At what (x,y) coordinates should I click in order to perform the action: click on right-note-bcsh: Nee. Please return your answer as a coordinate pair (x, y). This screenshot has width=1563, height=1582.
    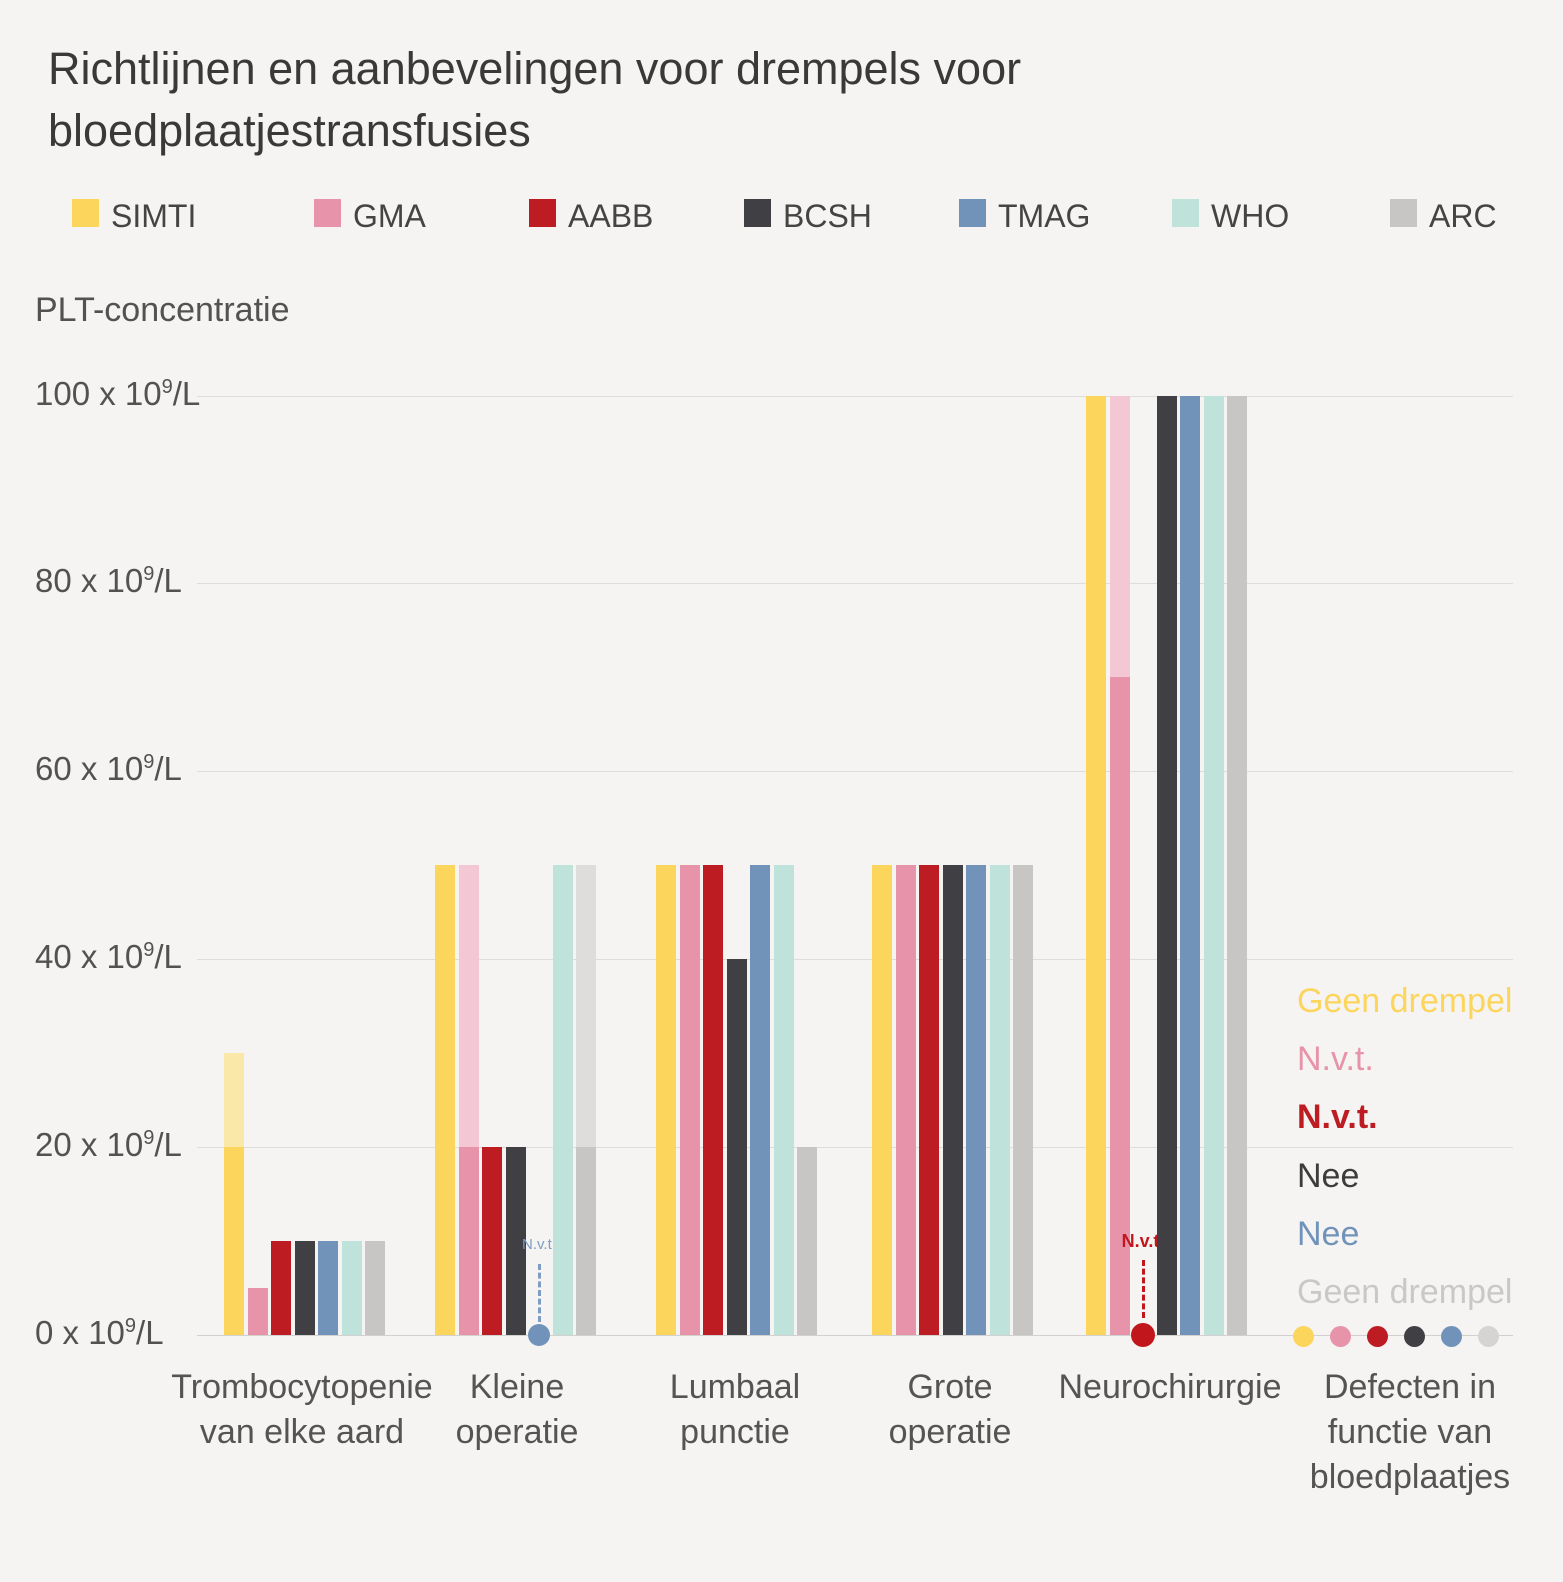
    Looking at the image, I should click on (1328, 1175).